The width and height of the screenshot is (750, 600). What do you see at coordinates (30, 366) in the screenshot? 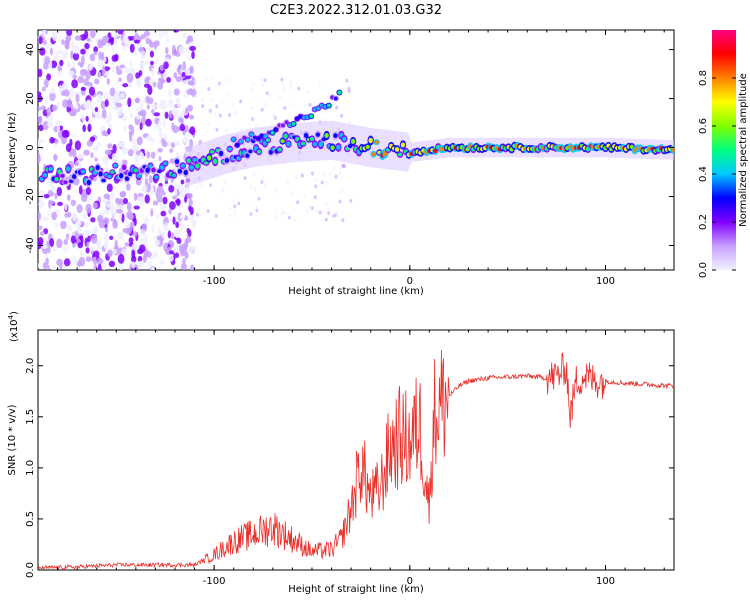
I see `y-tick-label: 2.0` at bounding box center [30, 366].